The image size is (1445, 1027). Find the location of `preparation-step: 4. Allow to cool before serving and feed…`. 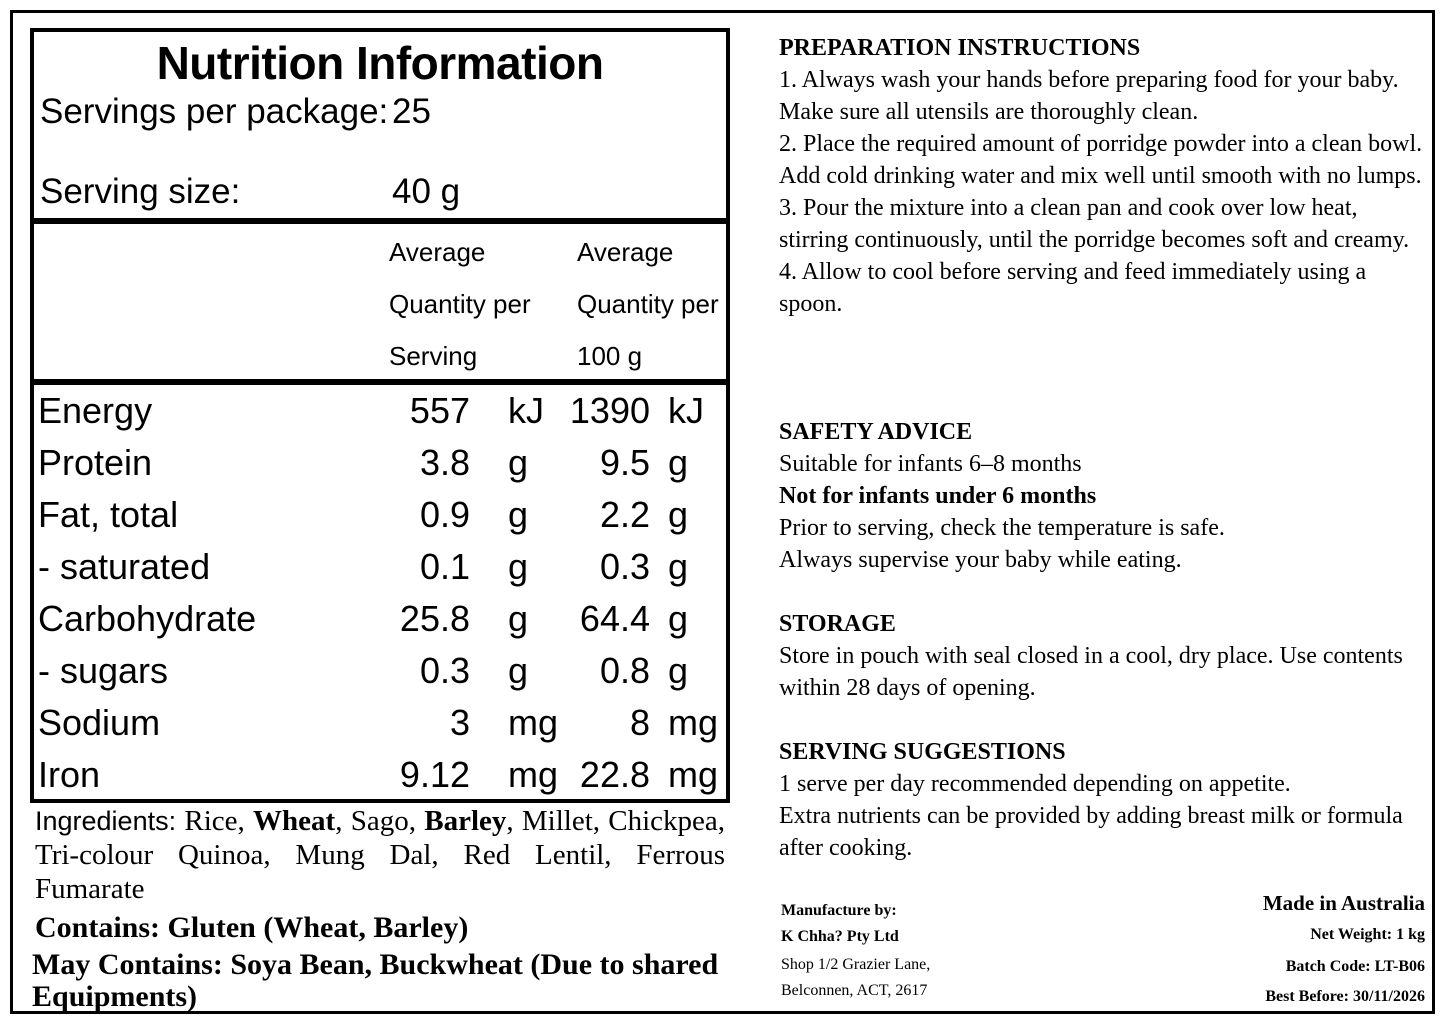

preparation-step: 4. Allow to cool before serving and feed… is located at coordinates (1073, 288).